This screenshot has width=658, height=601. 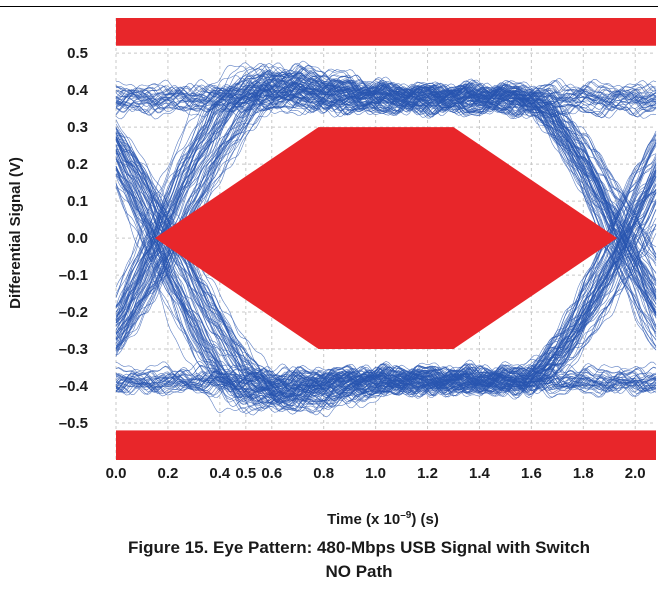 I want to click on top-rule, so click(x=329, y=6).